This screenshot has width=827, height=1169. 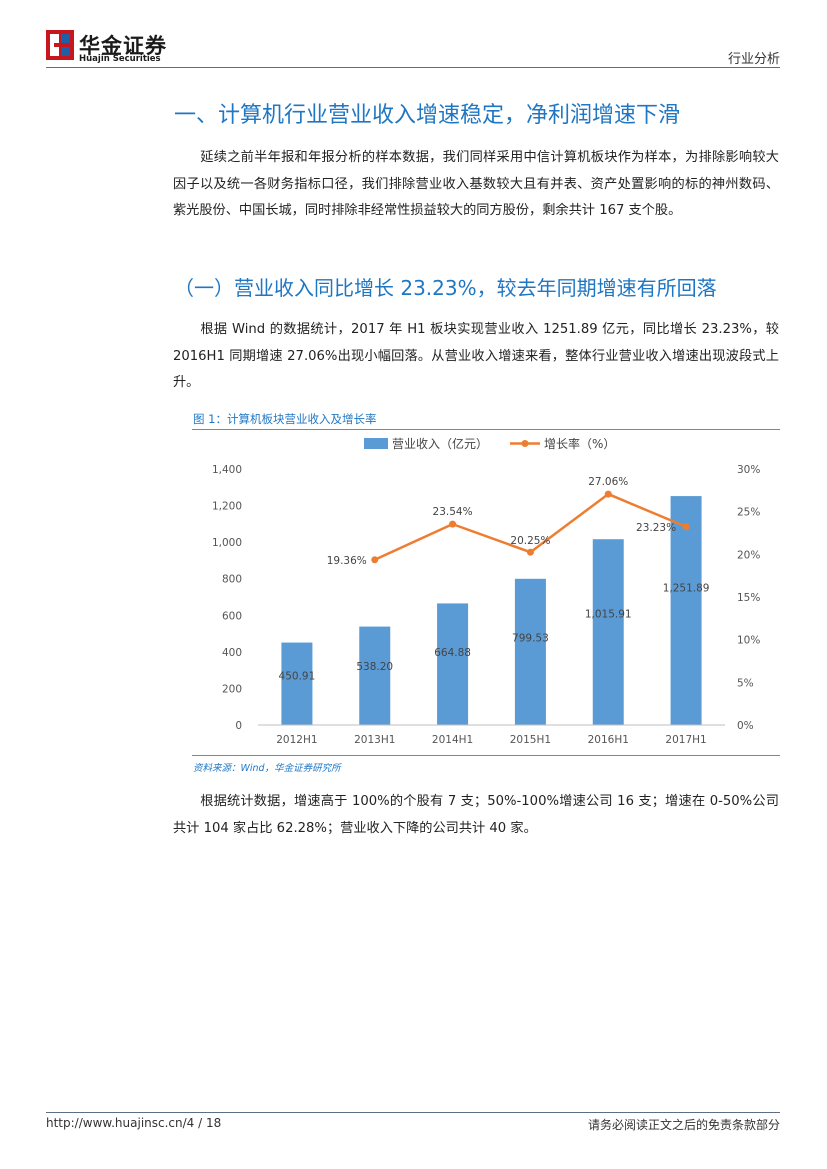 What do you see at coordinates (530, 638) in the screenshot?
I see `bar-data-label: 799.53` at bounding box center [530, 638].